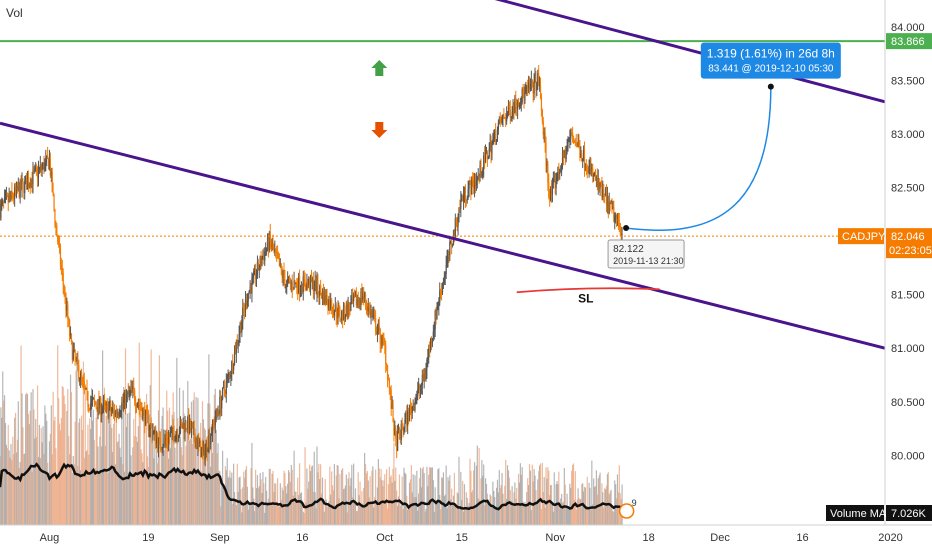 The image size is (932, 555). Describe the element at coordinates (770, 86) in the screenshot. I see `projection-end-point` at that location.